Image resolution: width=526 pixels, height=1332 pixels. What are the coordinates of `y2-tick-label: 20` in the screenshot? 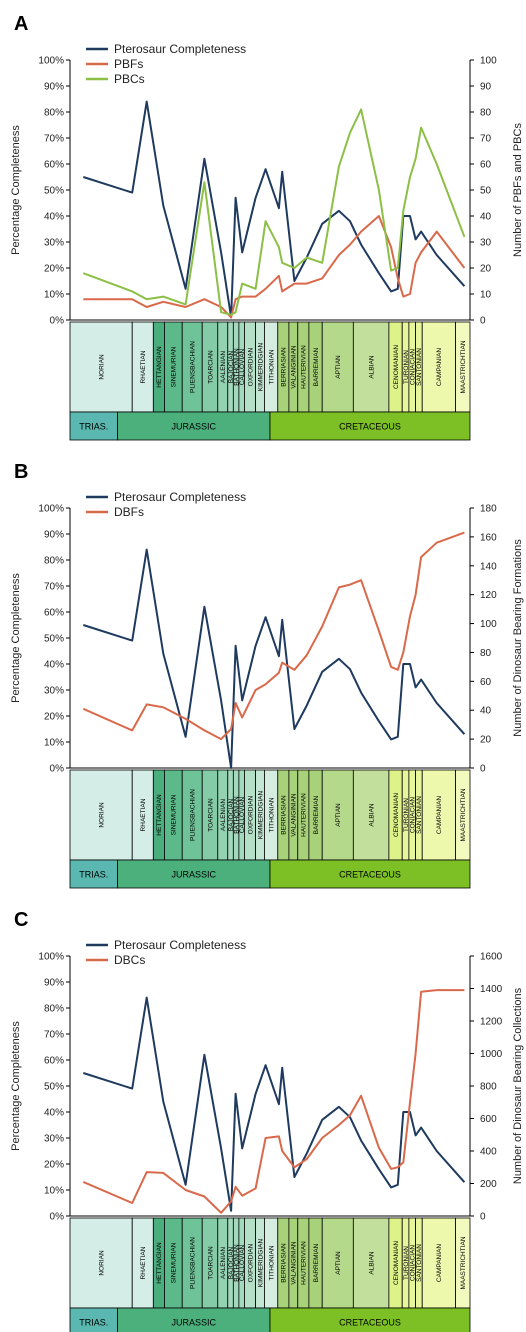 It's located at (486, 740).